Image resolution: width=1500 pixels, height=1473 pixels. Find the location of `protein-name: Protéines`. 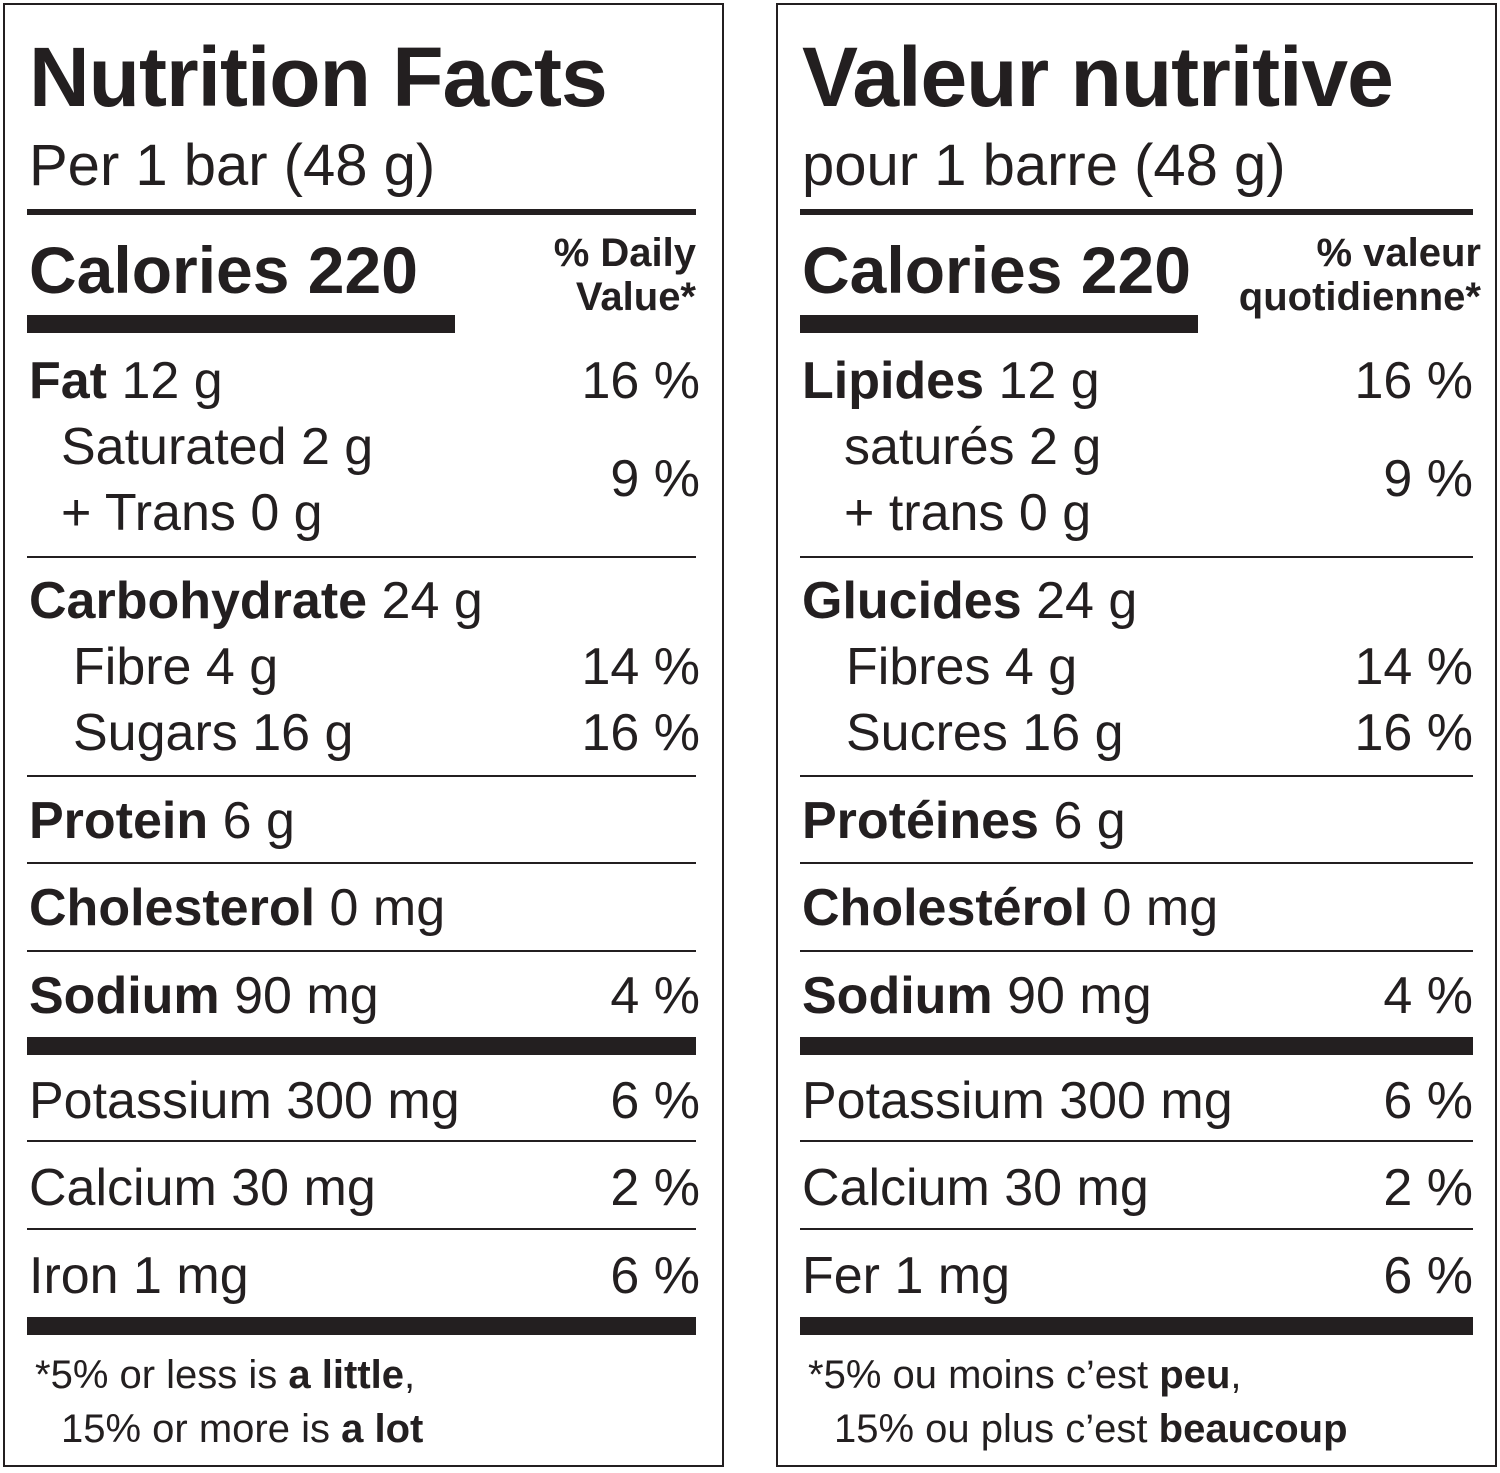

protein-name: Protéines is located at coordinates (920, 821).